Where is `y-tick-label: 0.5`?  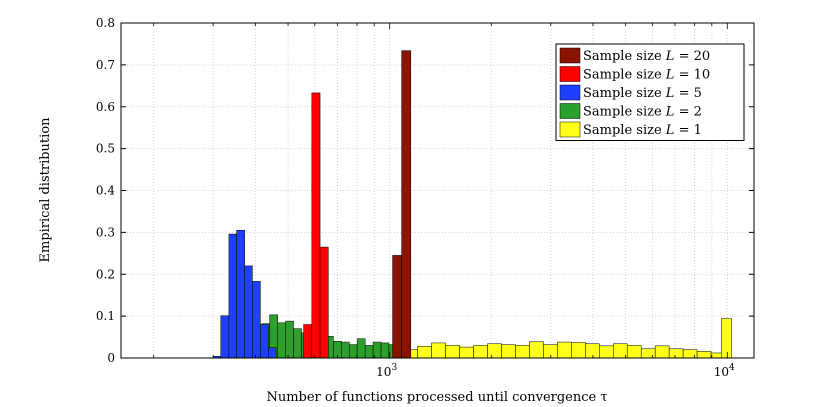
y-tick-label: 0.5 is located at coordinates (105, 149).